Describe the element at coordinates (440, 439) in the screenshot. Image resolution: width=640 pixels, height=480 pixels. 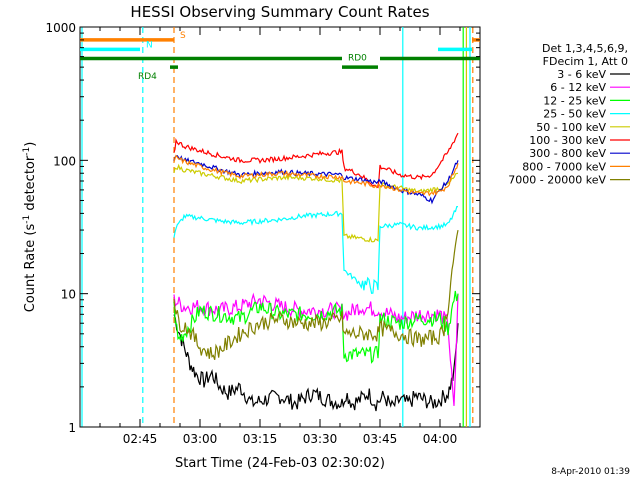
I see `x-tick-label: 04:00` at that location.